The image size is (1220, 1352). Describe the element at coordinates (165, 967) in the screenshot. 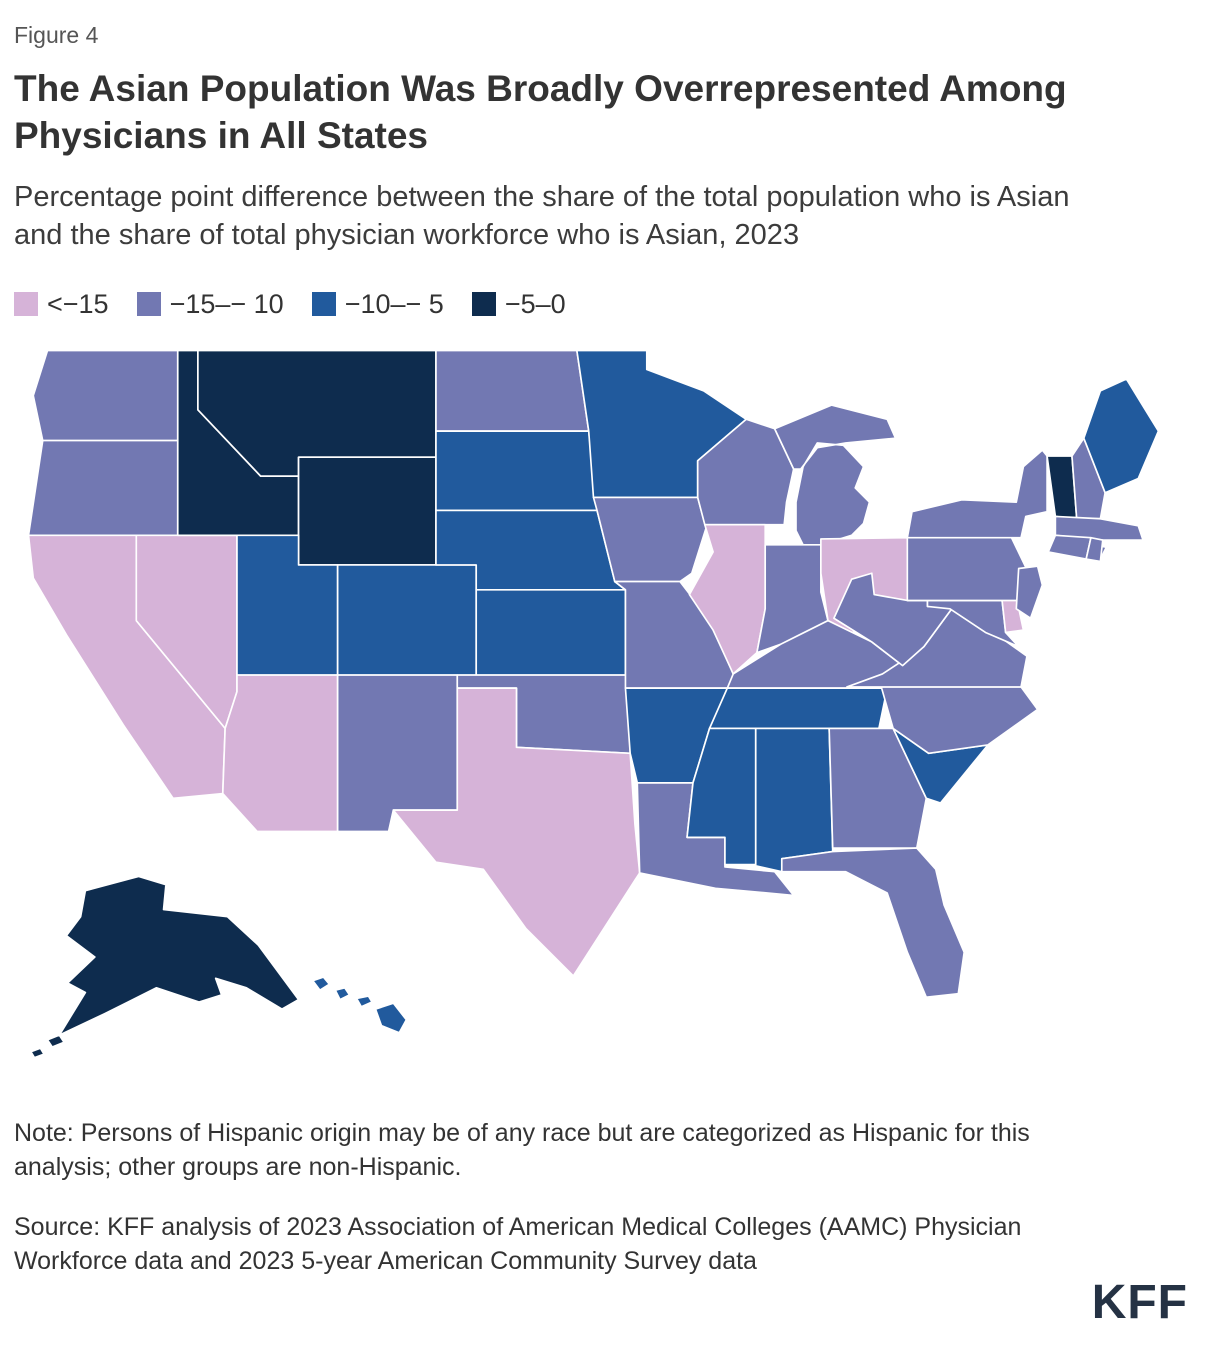

I see `state-ak` at that location.